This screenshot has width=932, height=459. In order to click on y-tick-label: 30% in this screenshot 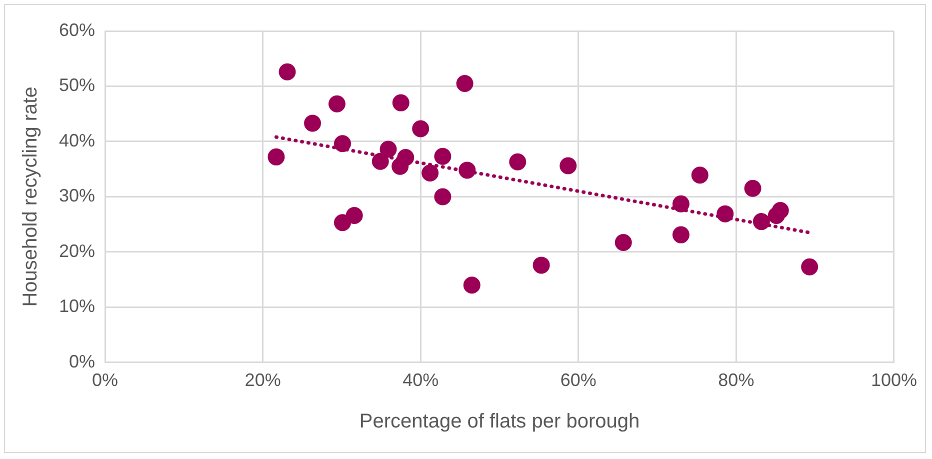, I will do `click(77, 196)`.